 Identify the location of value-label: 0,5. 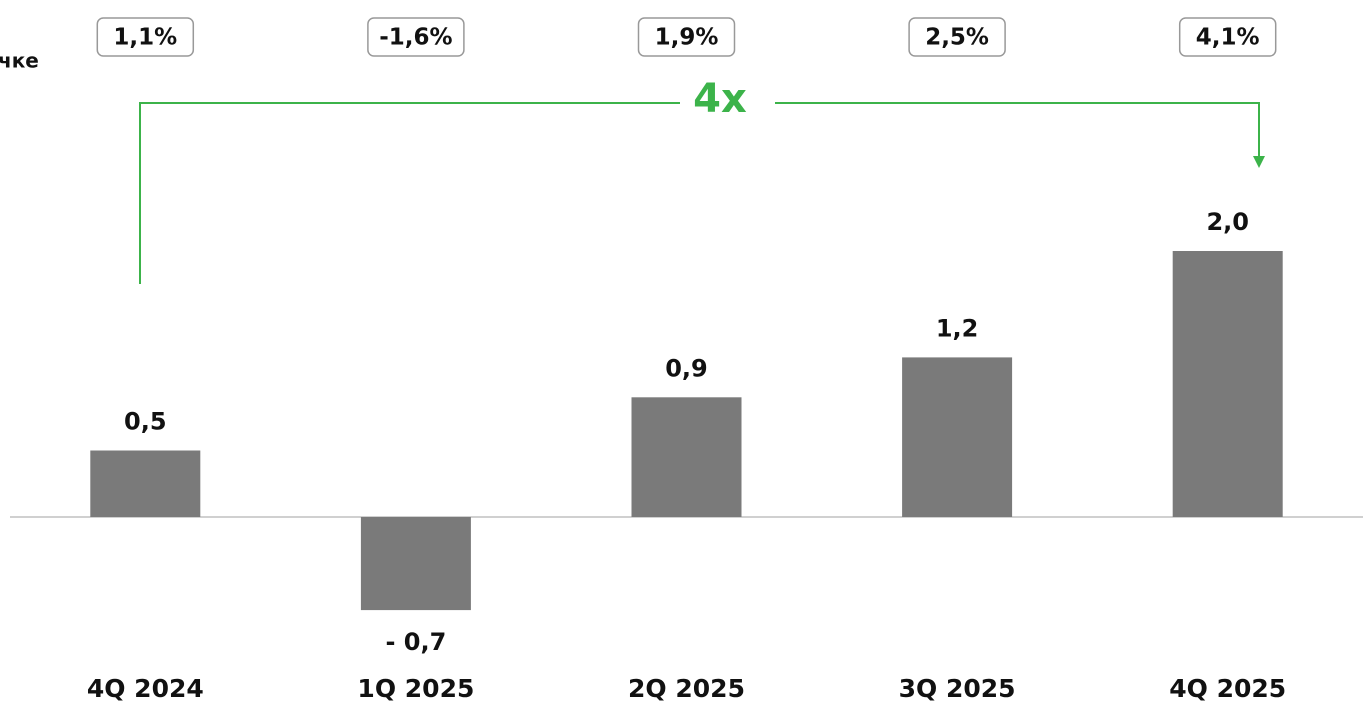
(145, 422).